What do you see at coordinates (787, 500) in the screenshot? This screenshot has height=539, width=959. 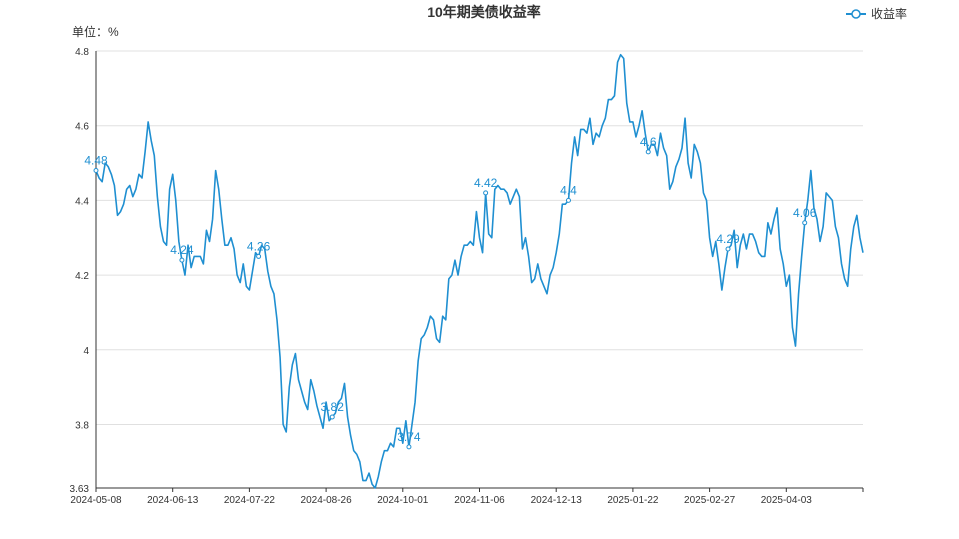 I see `x-tick-label: 2025-04-03` at bounding box center [787, 500].